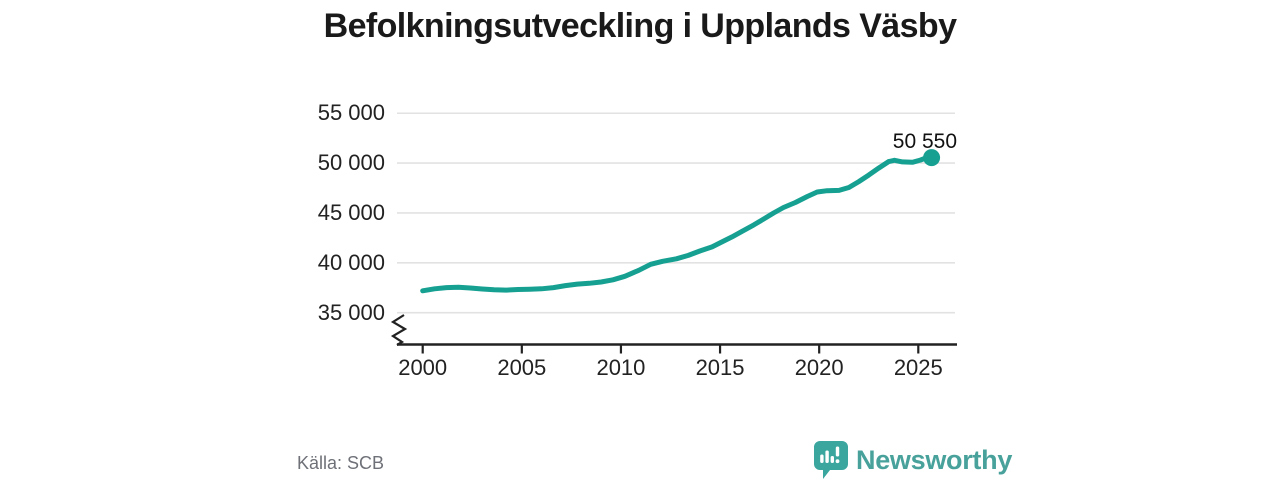 The height and width of the screenshot is (480, 1280). What do you see at coordinates (720, 367) in the screenshot?
I see `x-tick-label: 2015` at bounding box center [720, 367].